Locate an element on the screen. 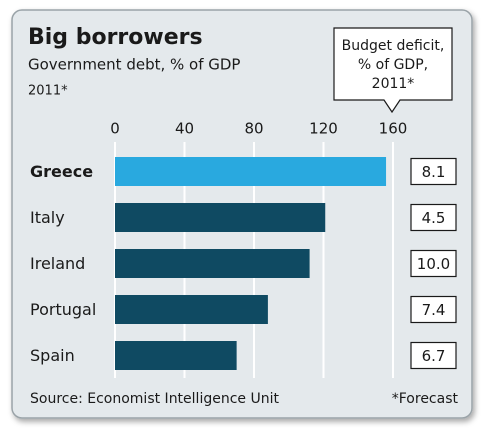 The image size is (486, 432). deficit-label: 6.7 is located at coordinates (434, 356).